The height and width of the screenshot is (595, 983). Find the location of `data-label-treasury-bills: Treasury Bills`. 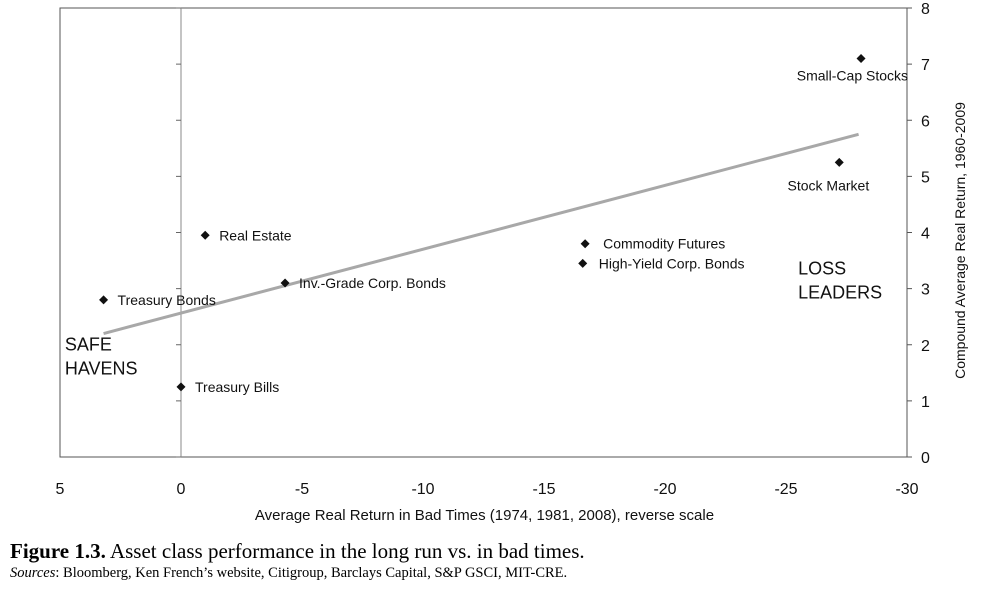

data-label-treasury-bills: Treasury Bills is located at coordinates (237, 387).